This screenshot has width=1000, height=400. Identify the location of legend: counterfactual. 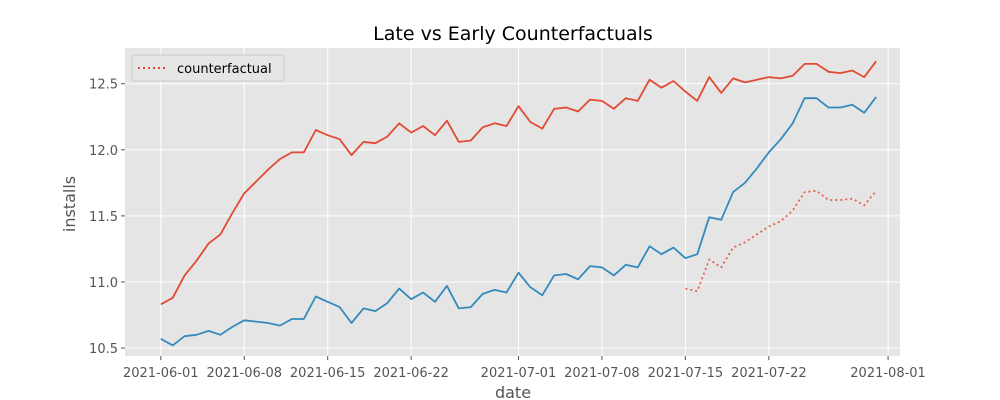
(208, 68).